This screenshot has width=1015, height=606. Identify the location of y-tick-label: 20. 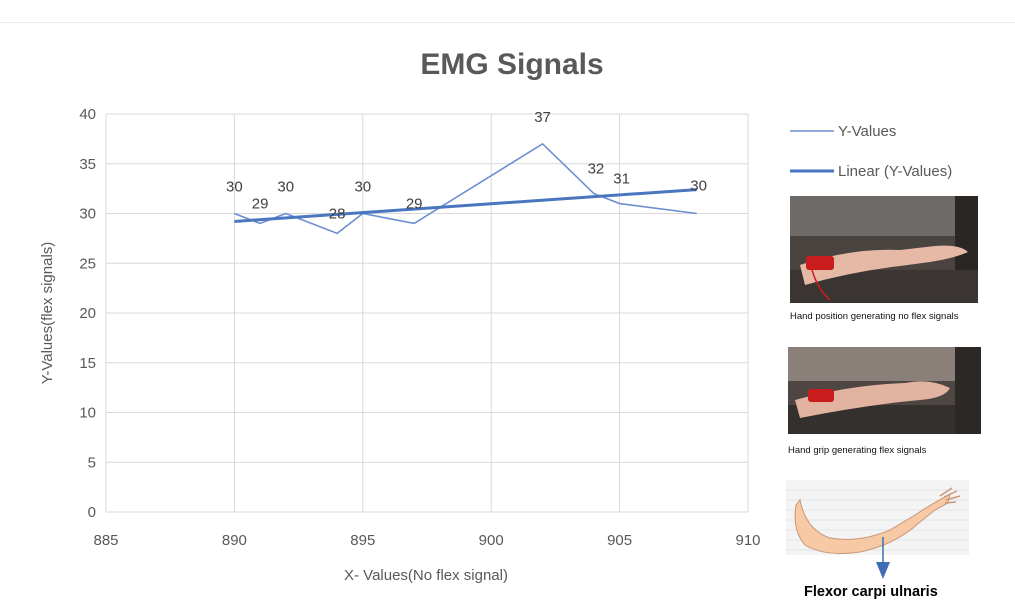
(87, 313).